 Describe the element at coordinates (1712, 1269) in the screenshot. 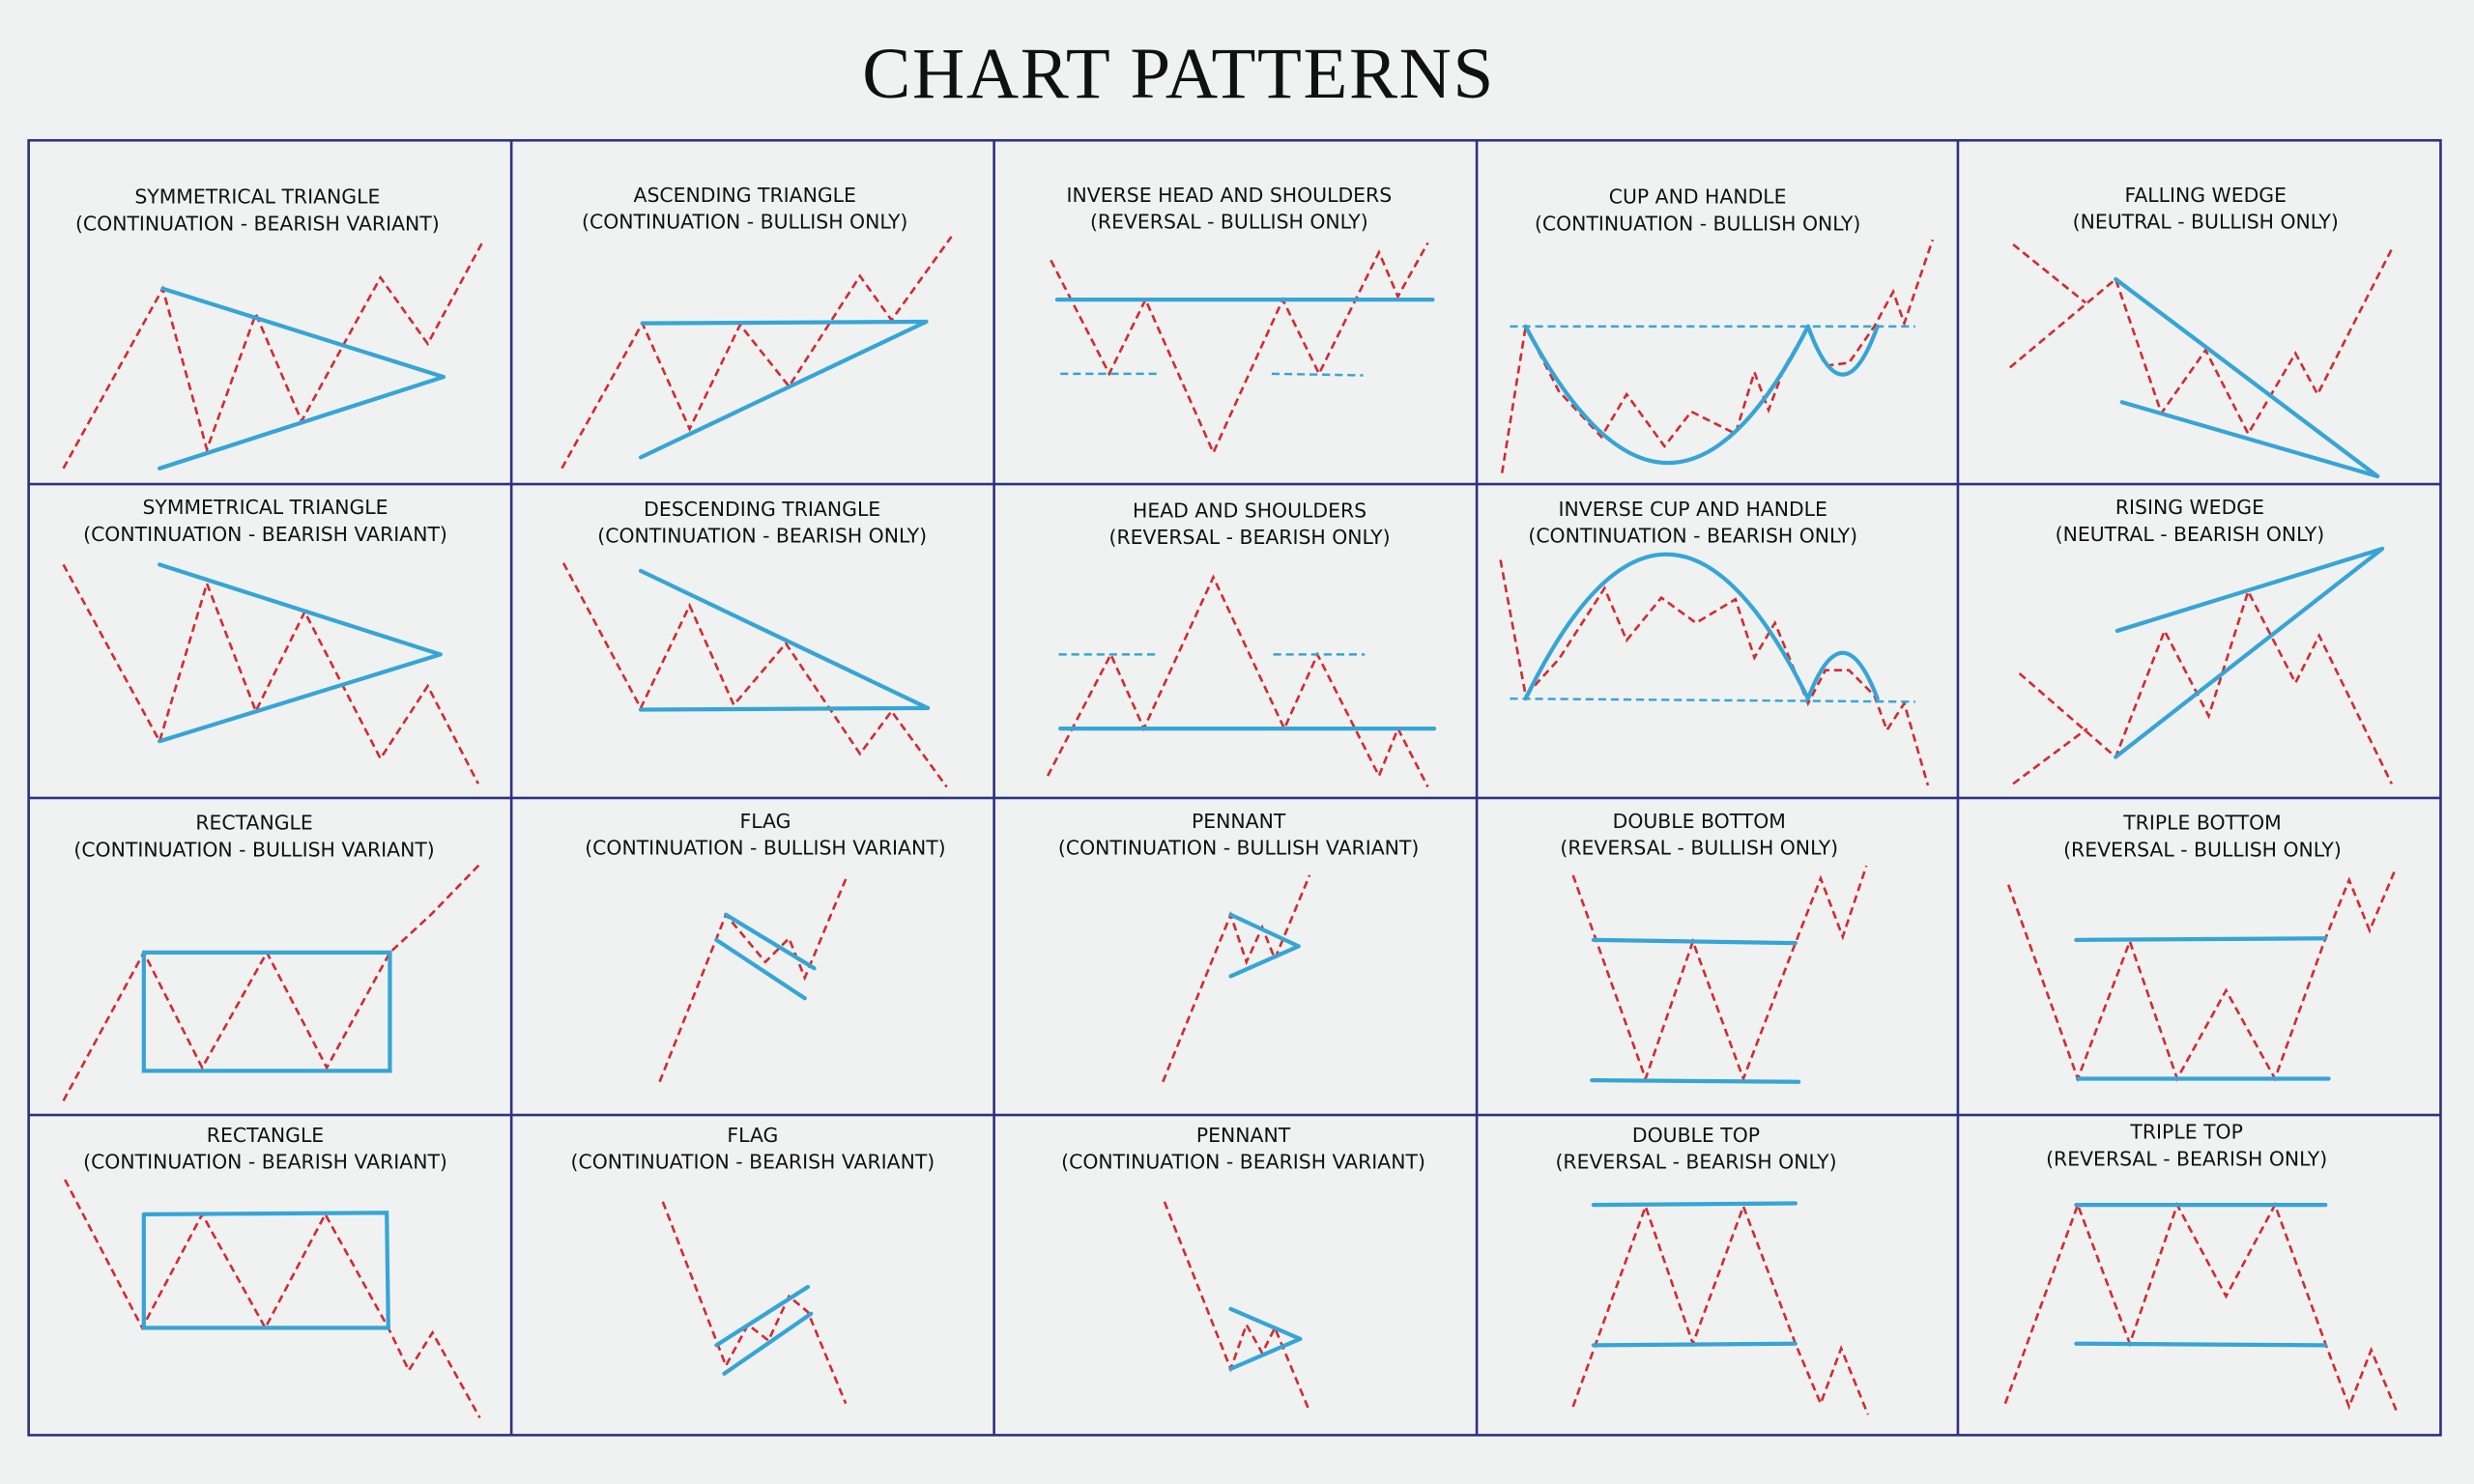

I see `pattern-cell: DOUBLE TOP (REVERSAL - BEARISH ONLY)` at that location.